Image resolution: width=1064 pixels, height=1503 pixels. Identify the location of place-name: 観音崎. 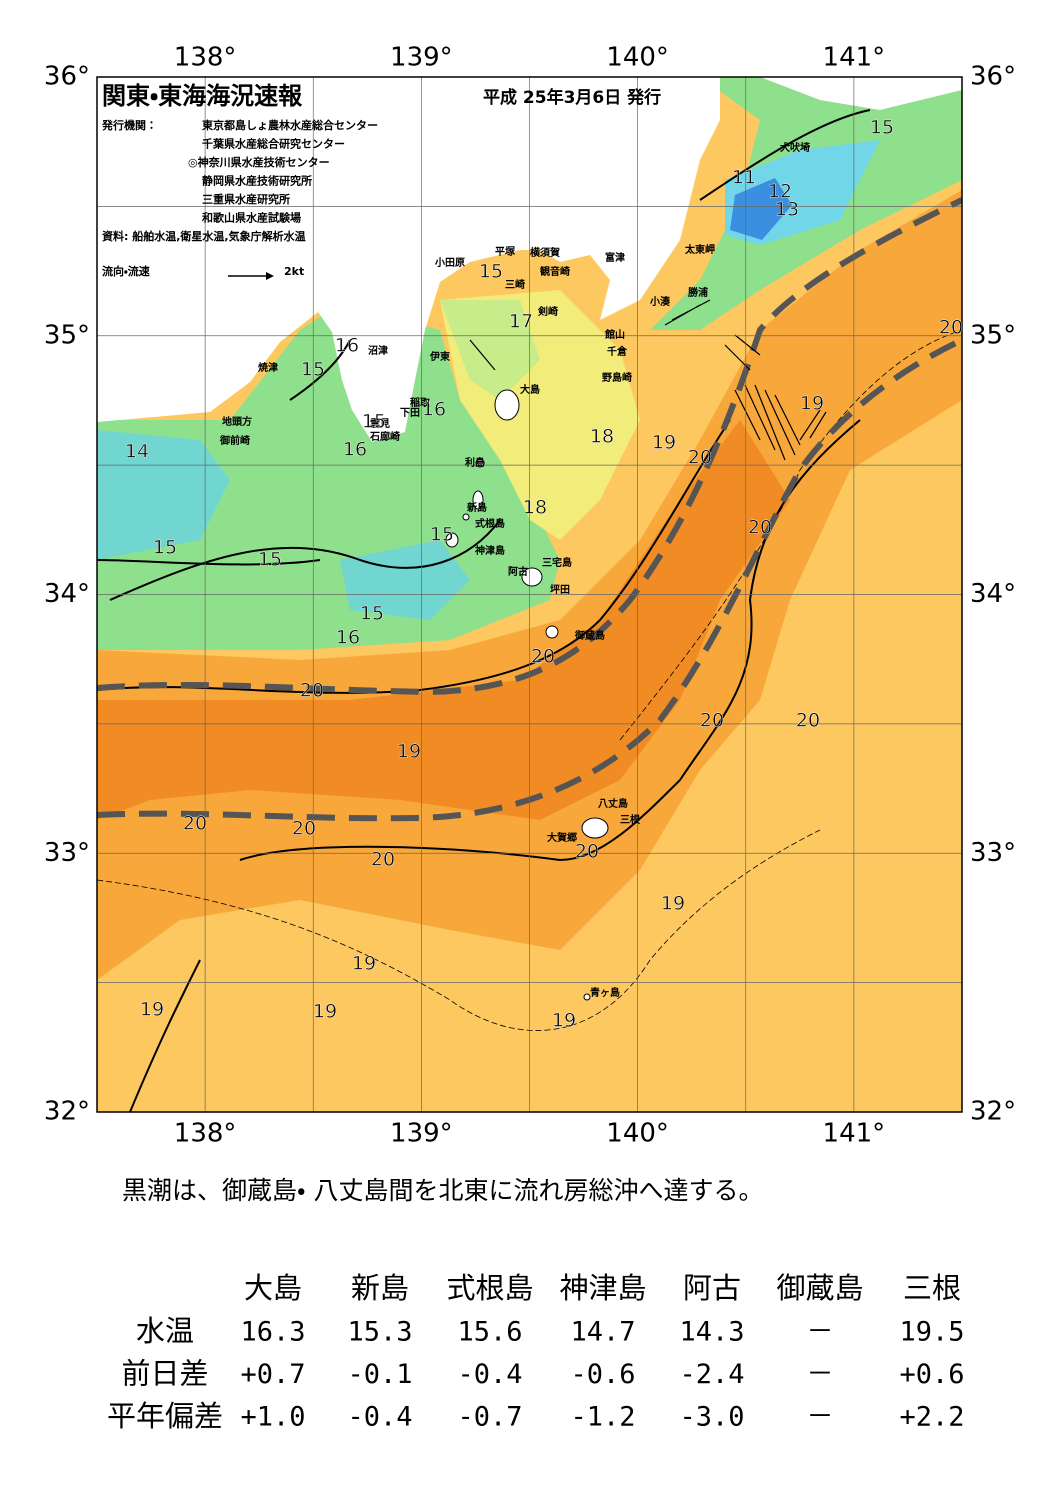
(555, 271).